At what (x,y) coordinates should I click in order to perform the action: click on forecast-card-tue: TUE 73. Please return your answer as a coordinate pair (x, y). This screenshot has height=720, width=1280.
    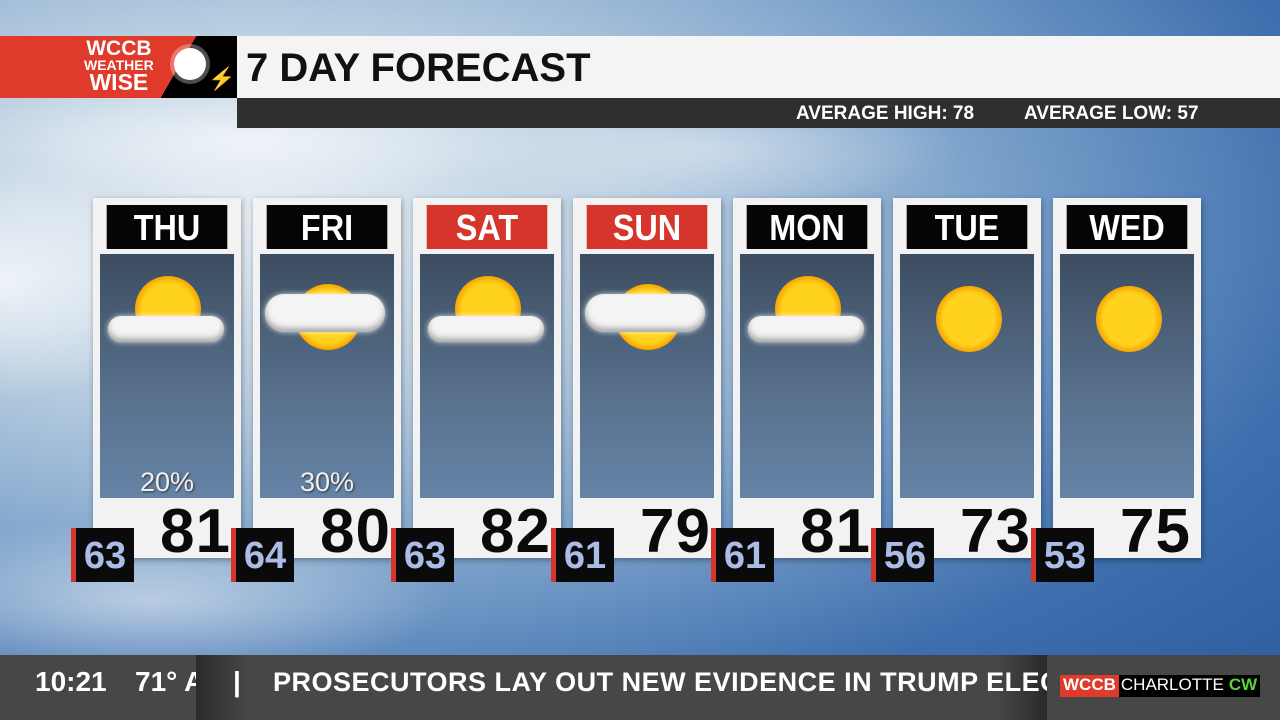
    Looking at the image, I should click on (967, 382).